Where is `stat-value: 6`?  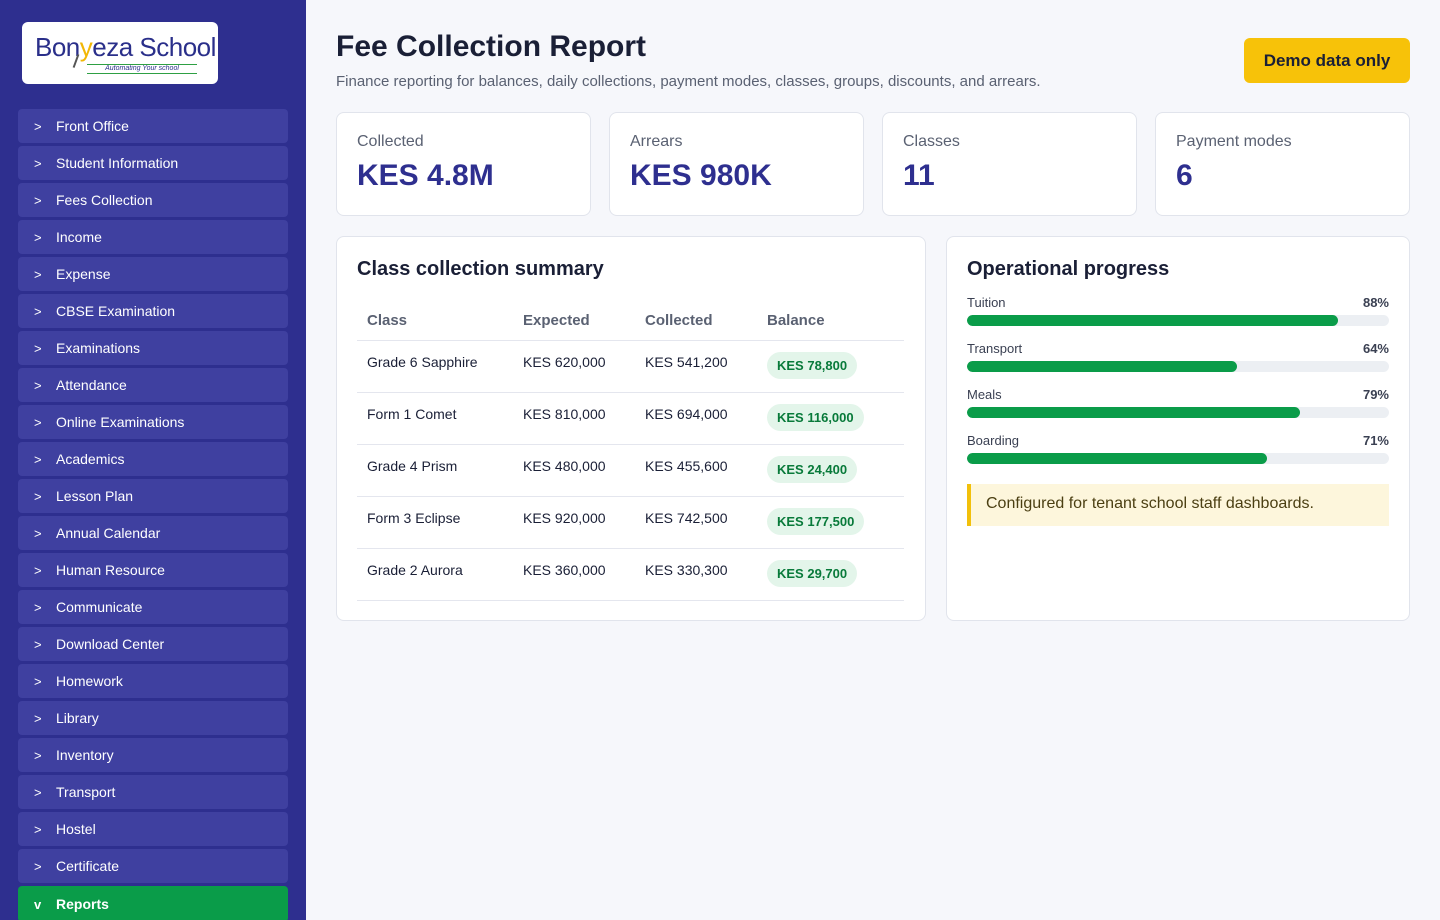
stat-value: 6 is located at coordinates (1184, 175).